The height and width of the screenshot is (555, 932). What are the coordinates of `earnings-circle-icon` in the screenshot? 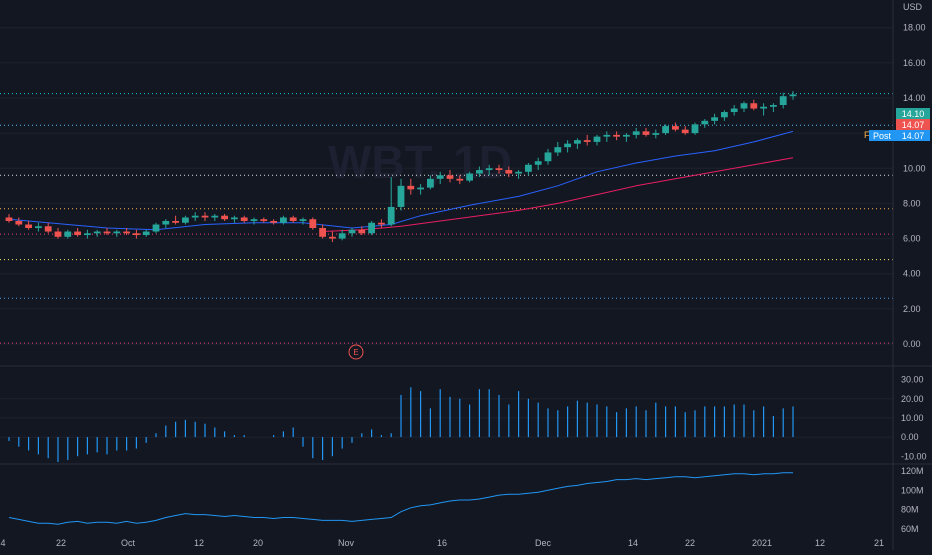 It's located at (356, 352).